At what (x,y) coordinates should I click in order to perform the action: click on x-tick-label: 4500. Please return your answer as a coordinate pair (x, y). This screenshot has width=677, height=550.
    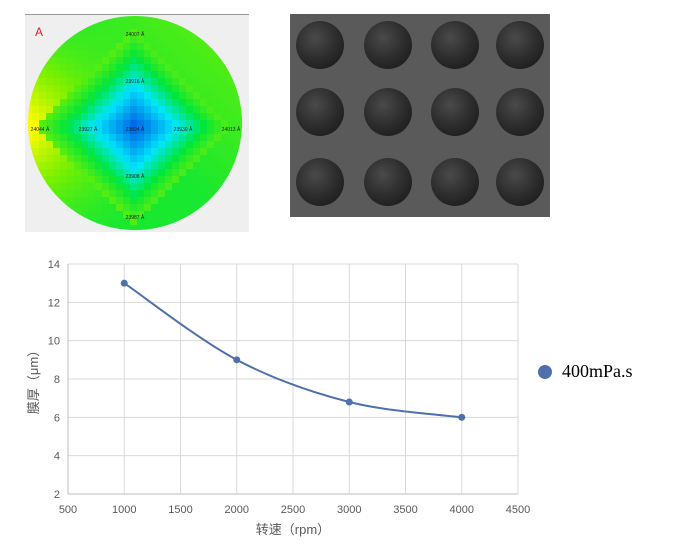
    Looking at the image, I should click on (518, 510).